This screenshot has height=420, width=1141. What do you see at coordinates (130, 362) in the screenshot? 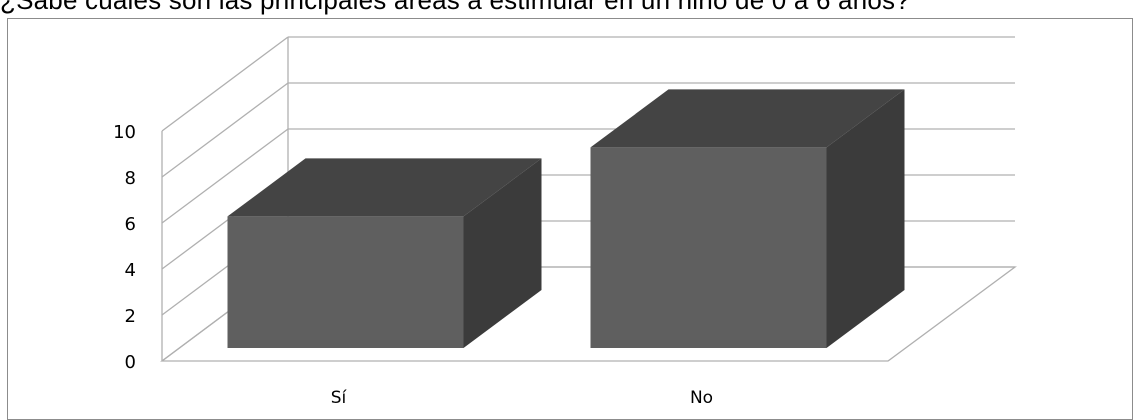
I see `y-tick-label: 0` at bounding box center [130, 362].